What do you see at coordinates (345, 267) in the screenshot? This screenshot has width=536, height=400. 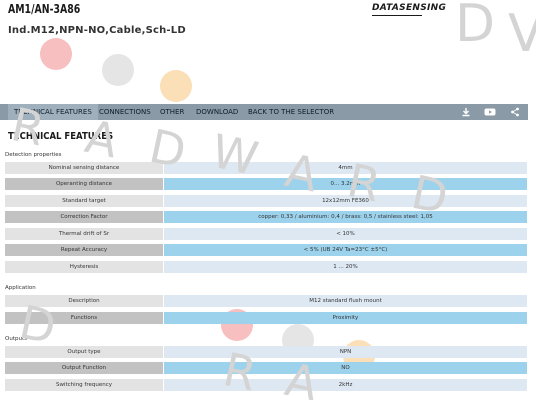 I see `row-value: 1 ... 20%` at bounding box center [345, 267].